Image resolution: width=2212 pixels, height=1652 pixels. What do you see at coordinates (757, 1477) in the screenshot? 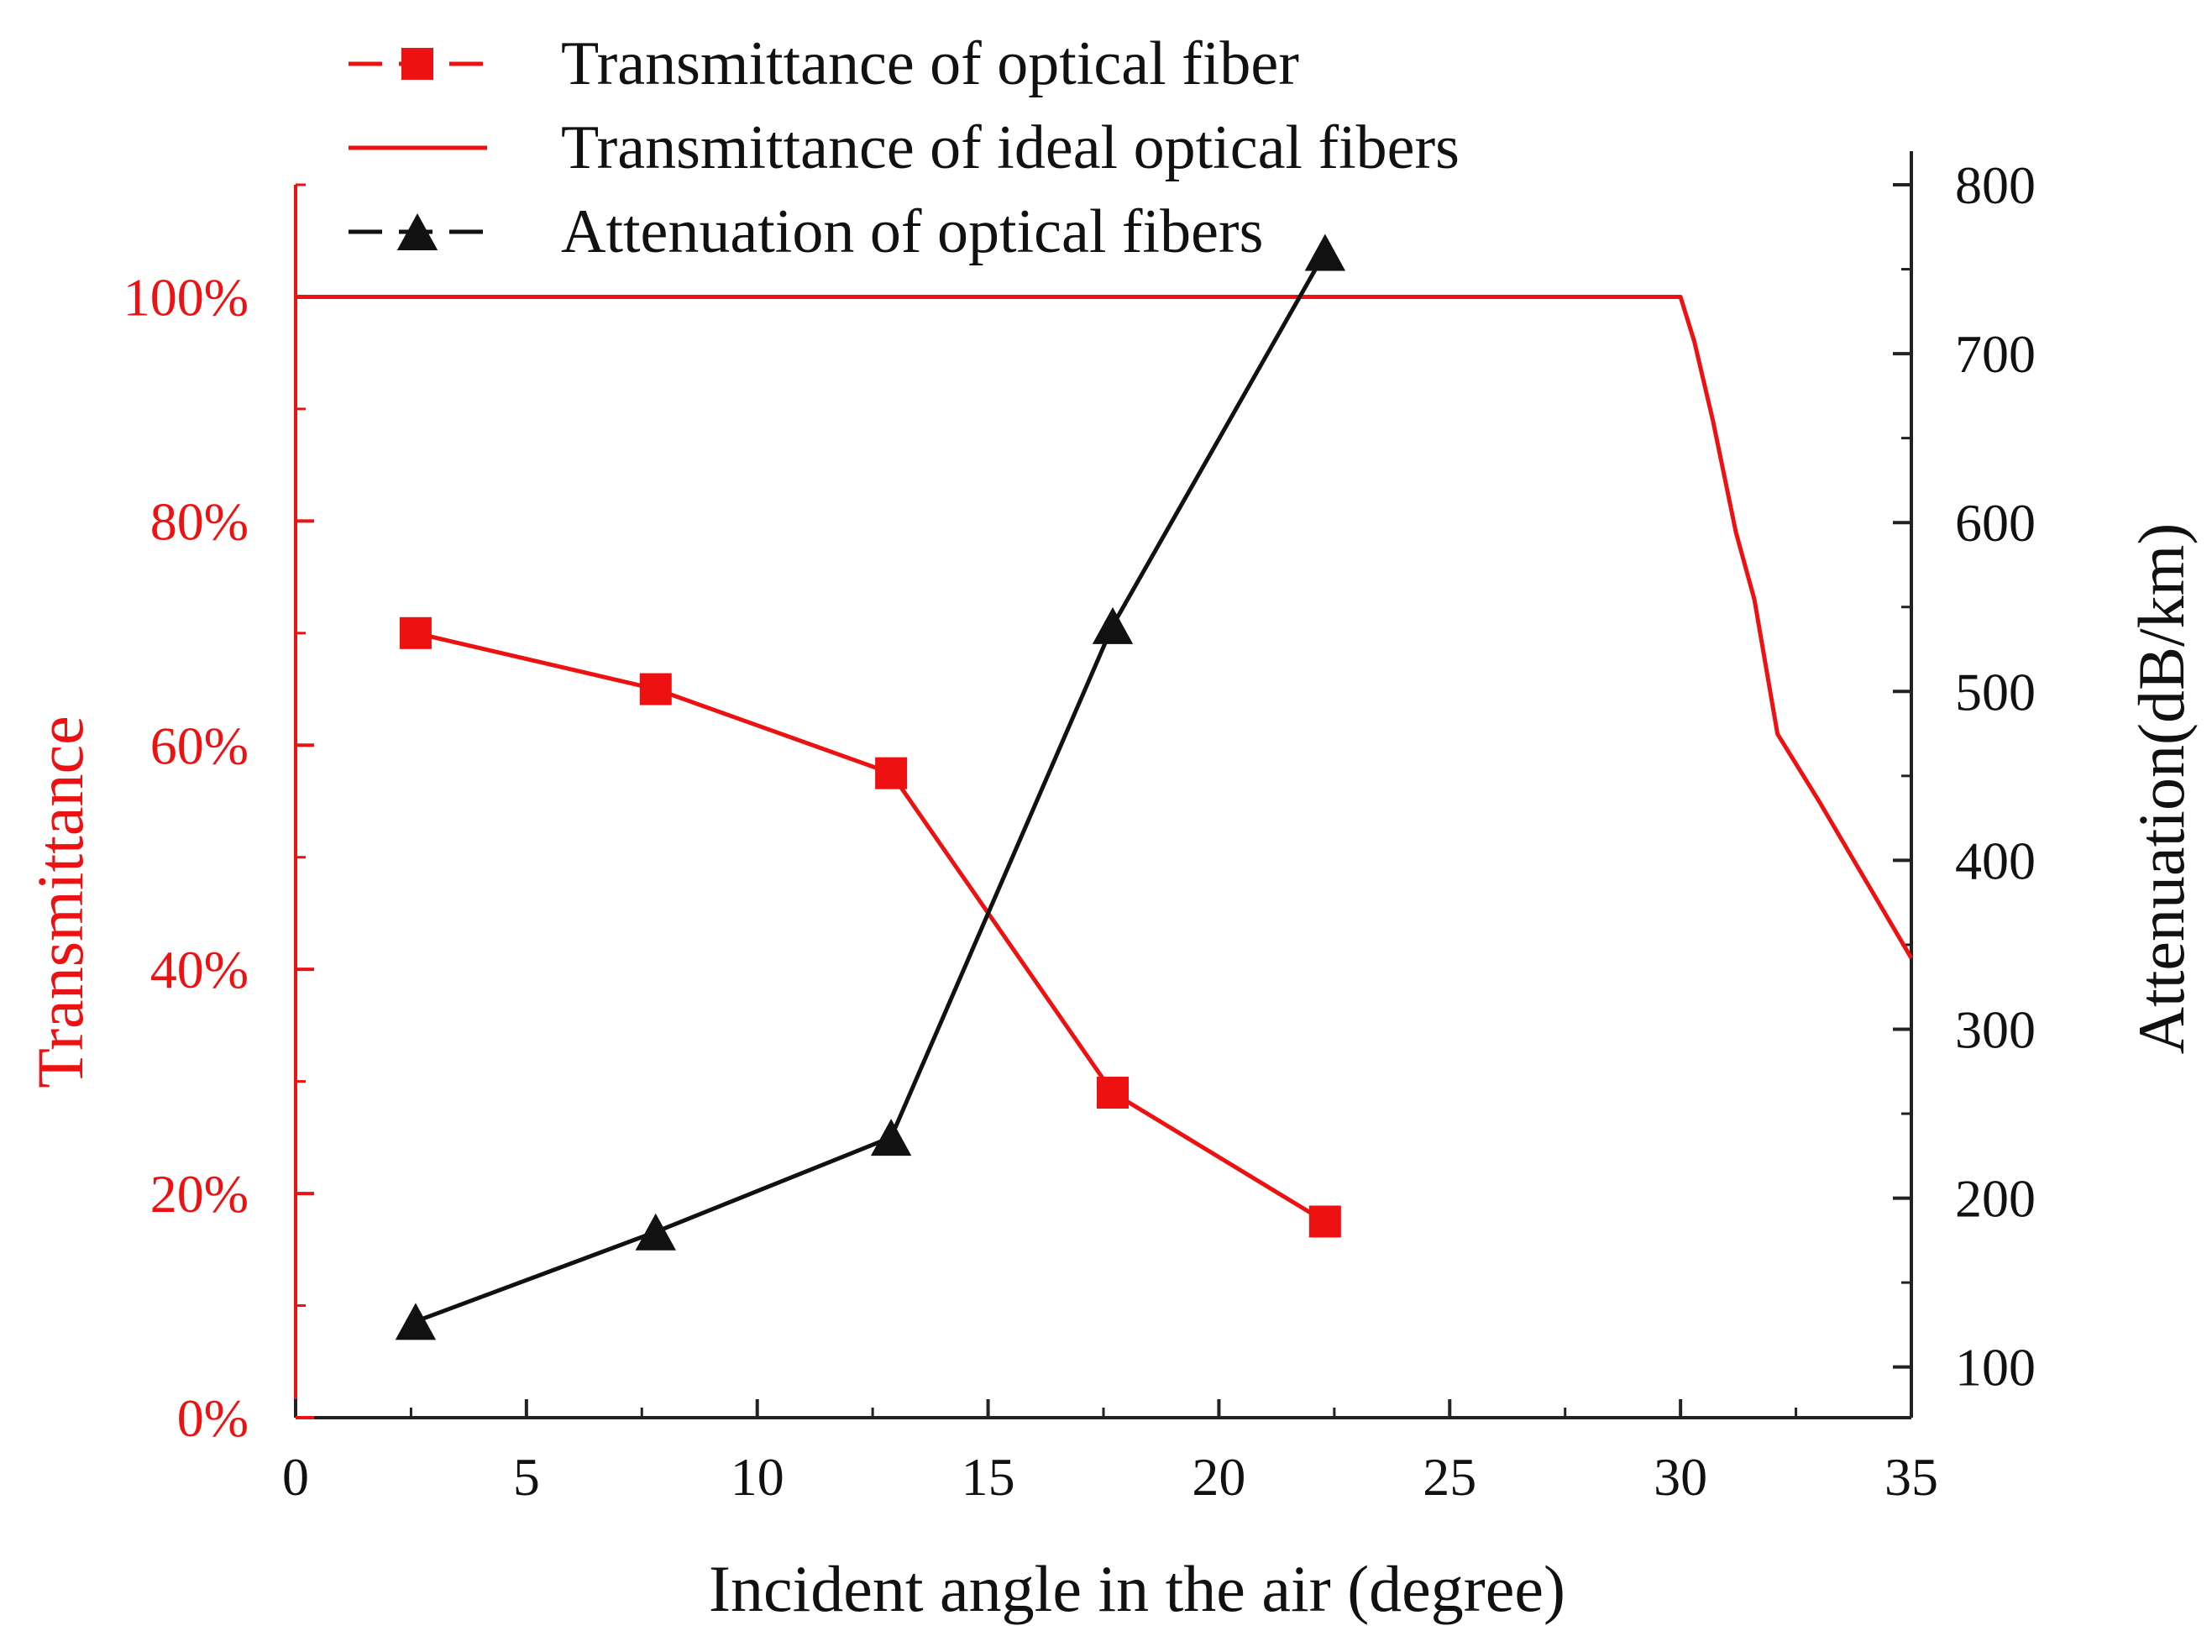
I see `x-tick-label: 10` at bounding box center [757, 1477].